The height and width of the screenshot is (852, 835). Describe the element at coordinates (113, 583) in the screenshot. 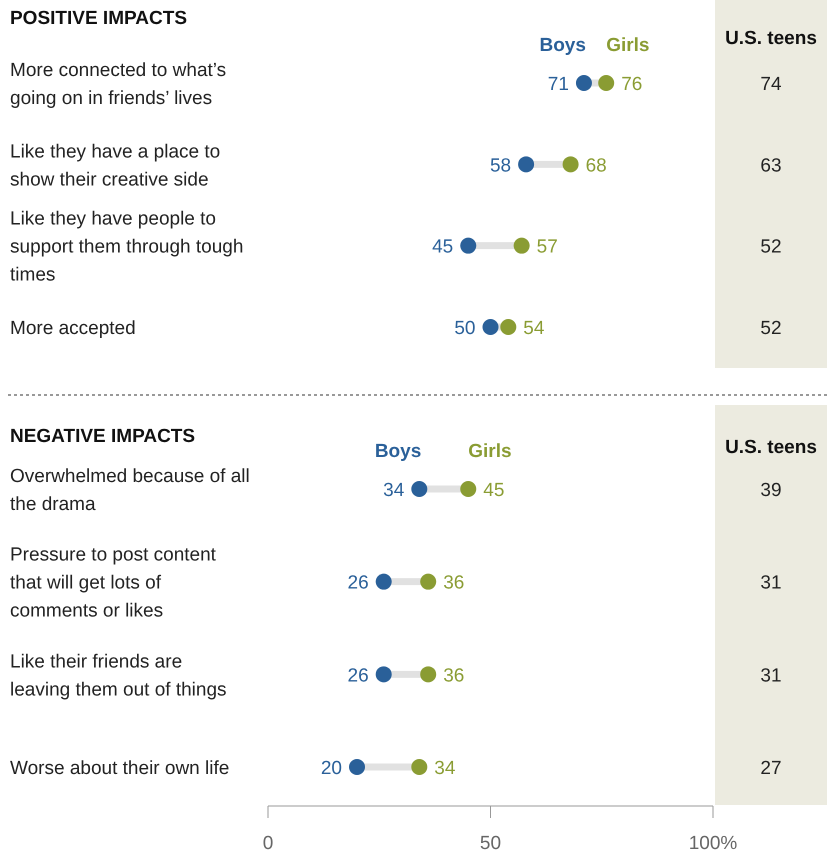

I see `y-tick-label: Pressure to post content that will get lots of comments or likes` at that location.